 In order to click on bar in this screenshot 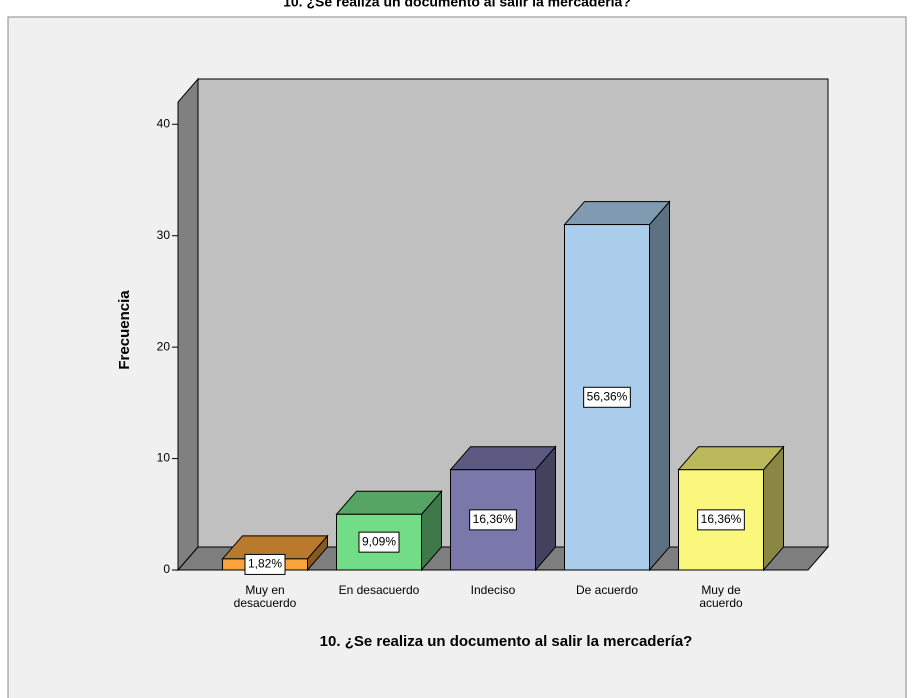, I will do `click(721, 520)`.